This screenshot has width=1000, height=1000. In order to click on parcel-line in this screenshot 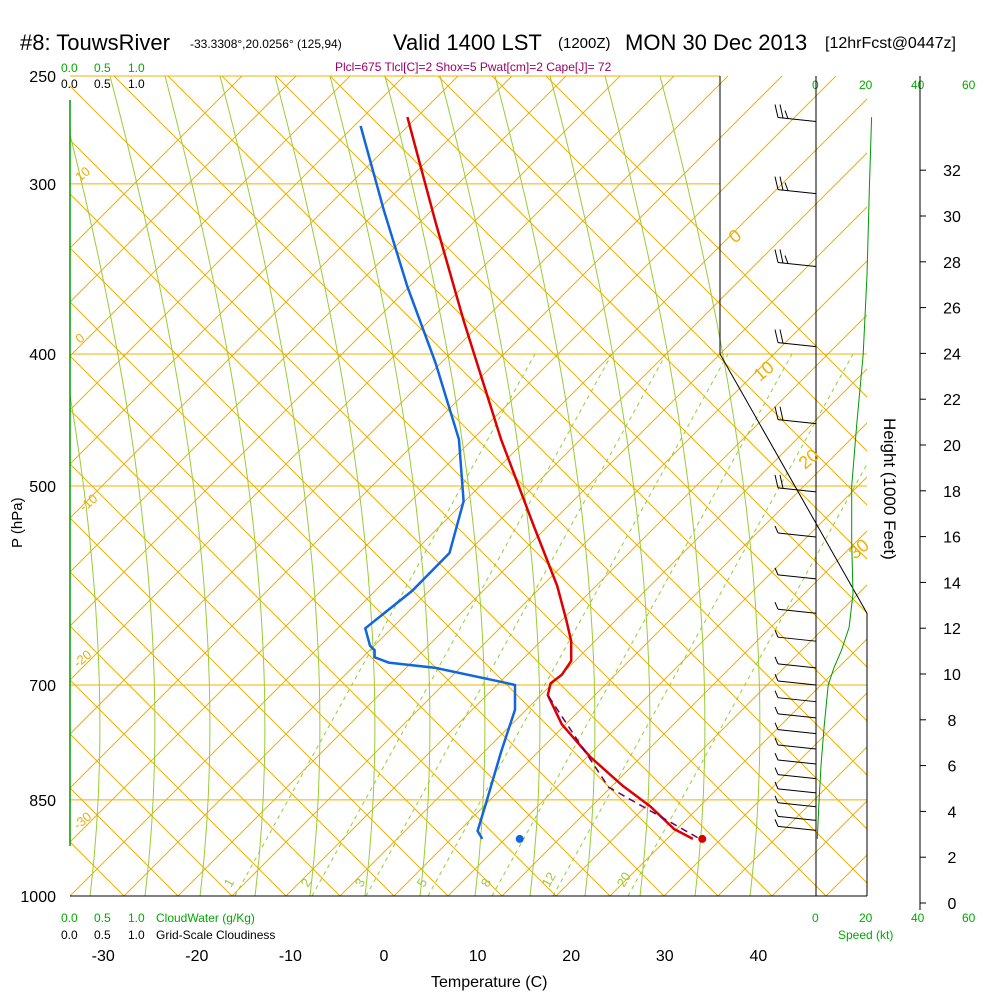, I will do `click(622, 766)`.